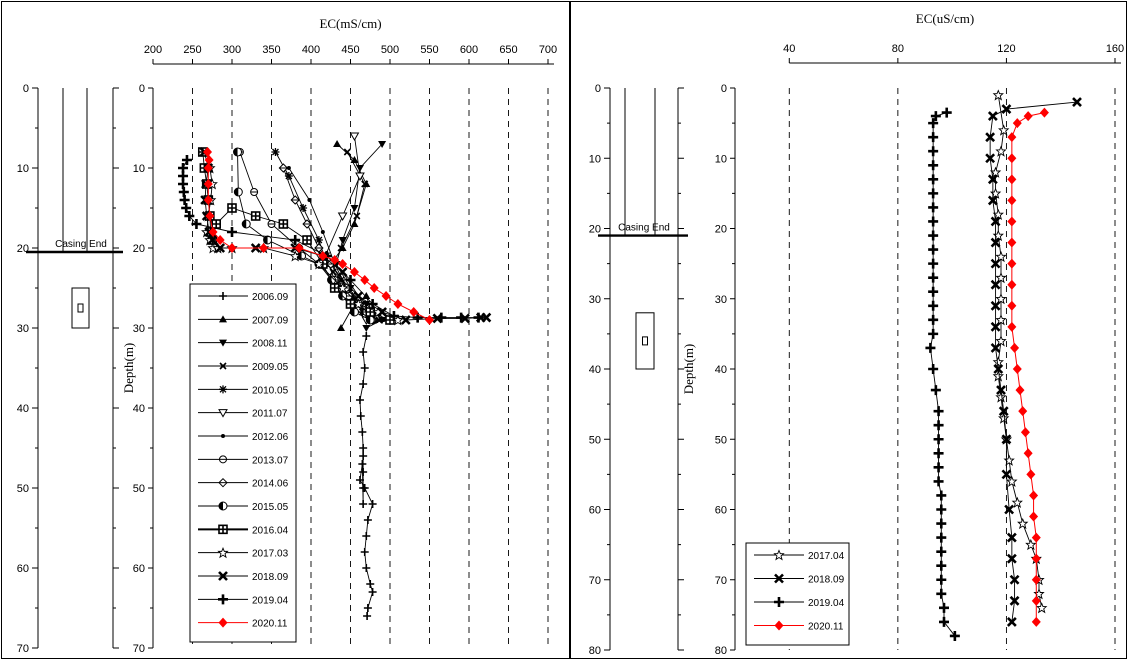  Describe the element at coordinates (508, 50) in the screenshot. I see `x-tick-label: 650` at that location.